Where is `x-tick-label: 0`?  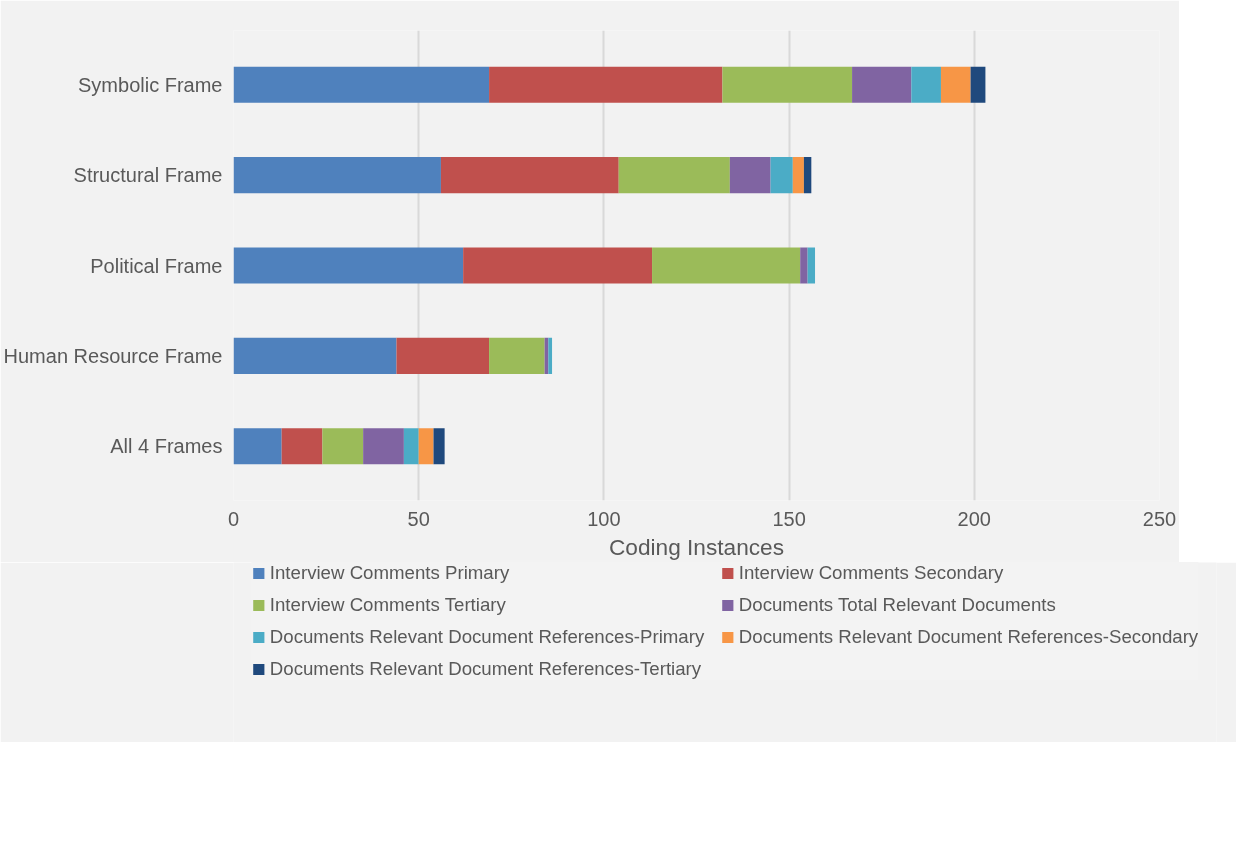
x-tick-label: 0 is located at coordinates (233, 518).